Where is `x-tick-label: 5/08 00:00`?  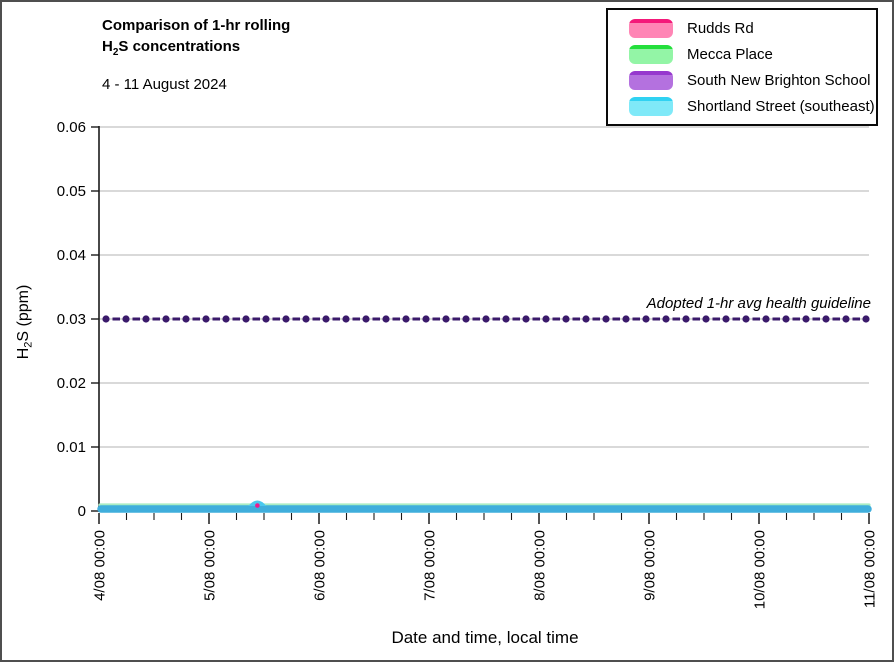
x-tick-label: 5/08 00:00 is located at coordinates (210, 565).